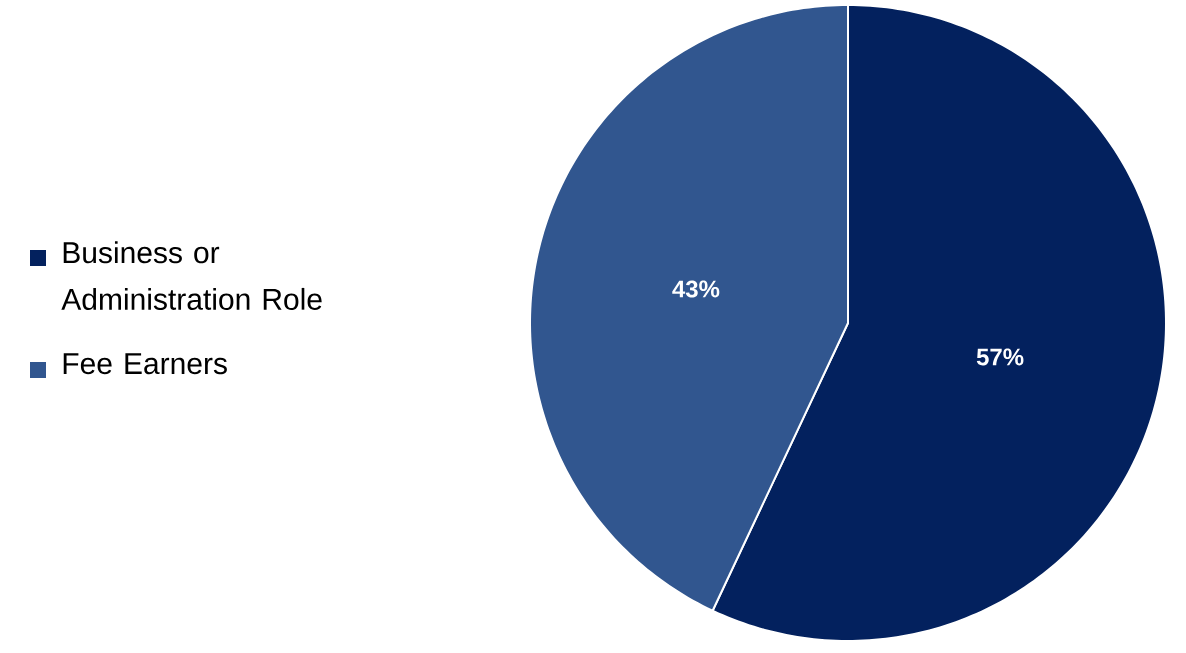 This screenshot has width=1186, height=653. What do you see at coordinates (145, 364) in the screenshot?
I see `legend-label: Fee Earners` at bounding box center [145, 364].